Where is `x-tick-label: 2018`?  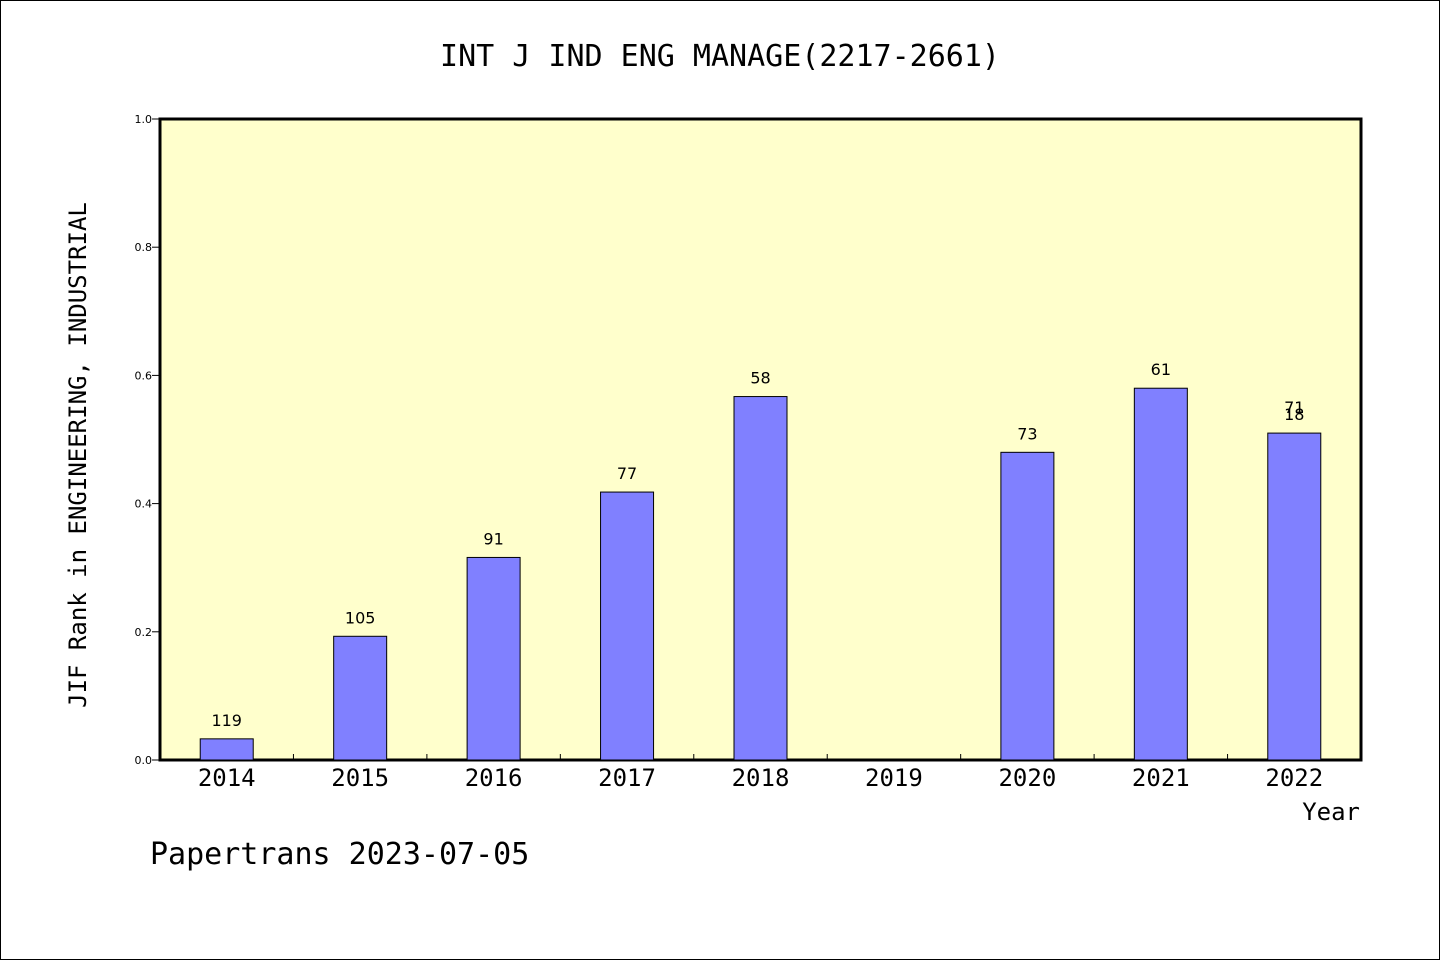 x-tick-label: 2018 is located at coordinates (761, 778).